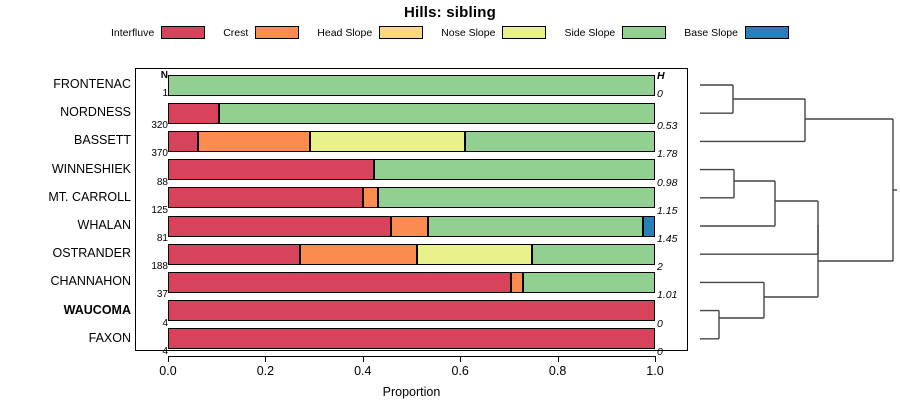 The height and width of the screenshot is (420, 900). Describe the element at coordinates (164, 75) in the screenshot. I see `n-column-header: N` at that location.